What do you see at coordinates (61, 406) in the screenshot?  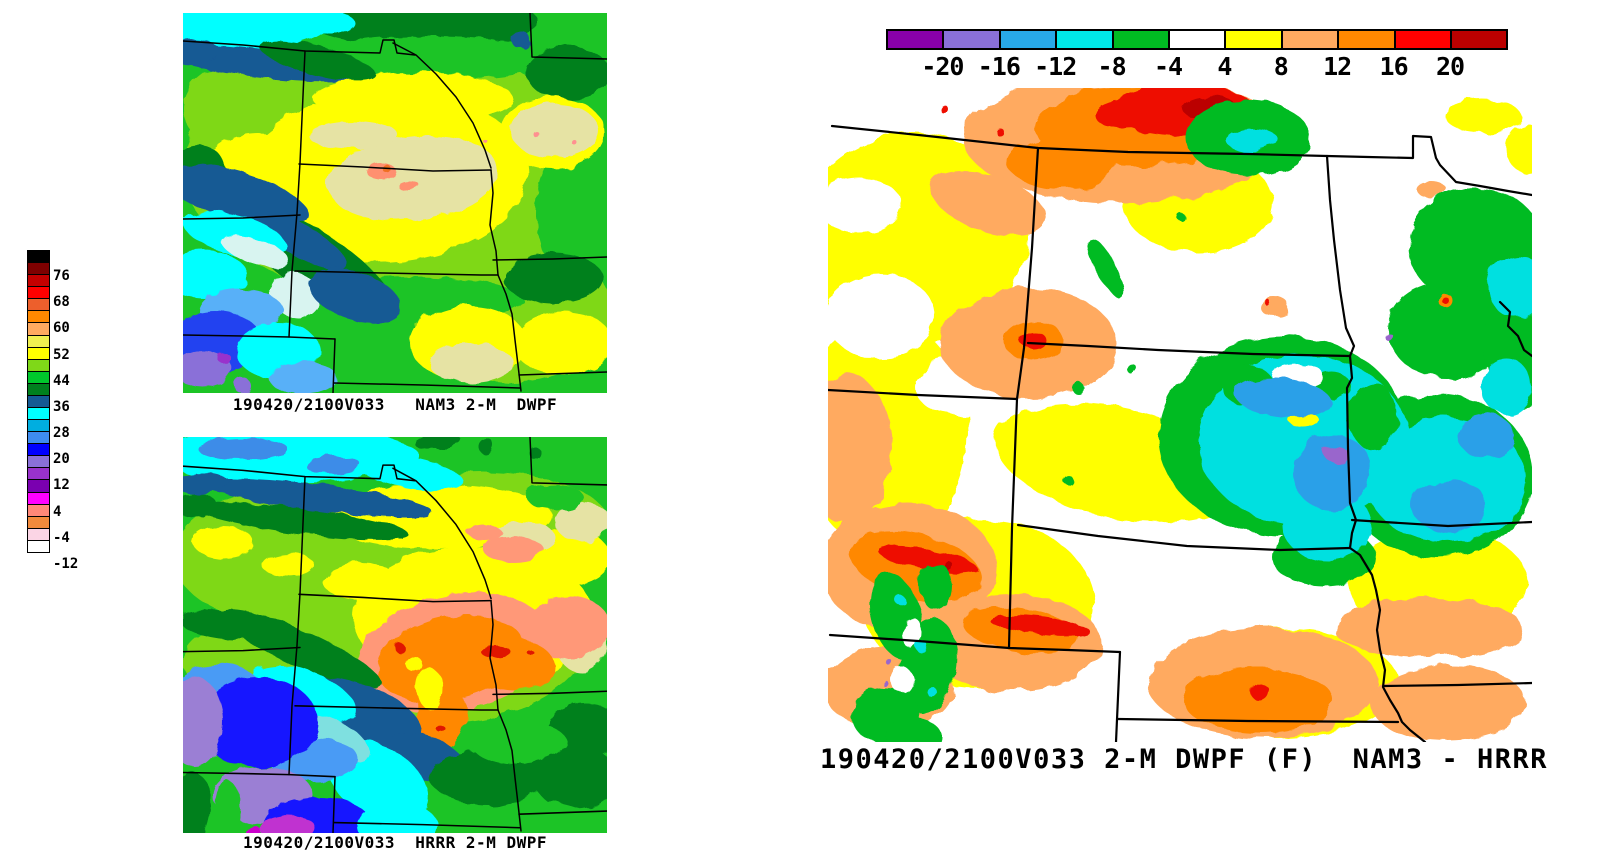 I see `colorbar-label: 36` at bounding box center [61, 406].